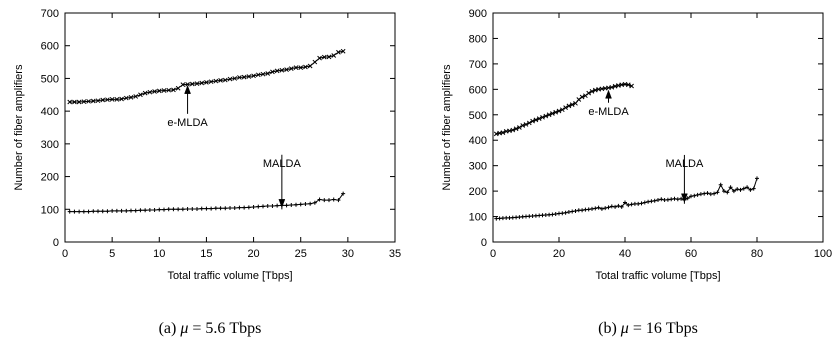 This screenshot has height=356, width=835. Describe the element at coordinates (210, 329) in the screenshot. I see `caption-a: (a) μ = 5.6 Tbps` at that location.